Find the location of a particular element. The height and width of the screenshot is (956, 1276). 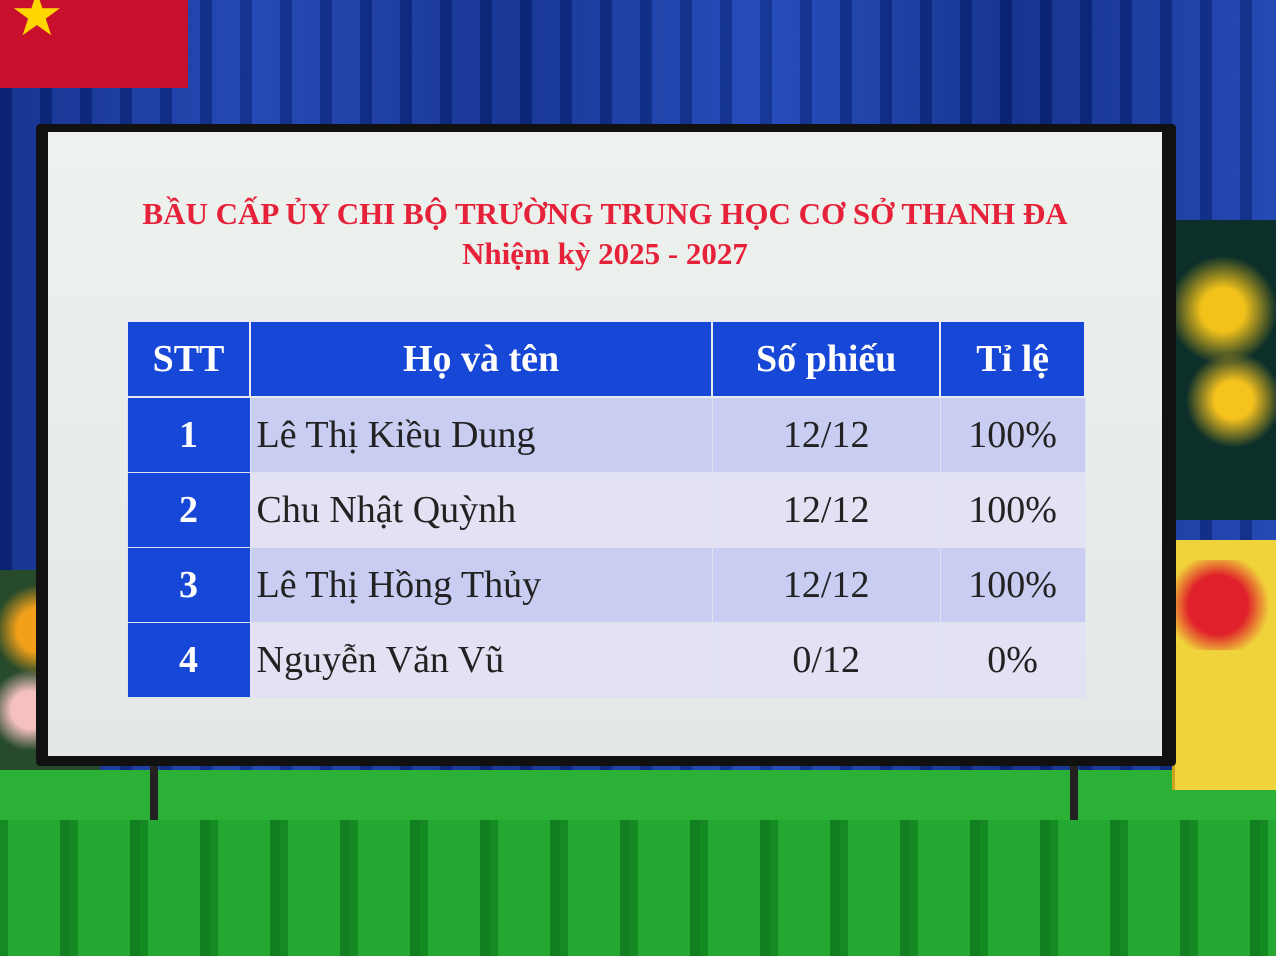

tv-stand-right is located at coordinates (1074, 790).